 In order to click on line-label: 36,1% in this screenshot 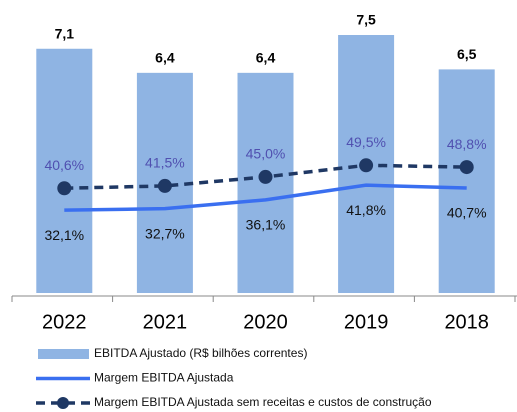, I will do `click(266, 225)`.